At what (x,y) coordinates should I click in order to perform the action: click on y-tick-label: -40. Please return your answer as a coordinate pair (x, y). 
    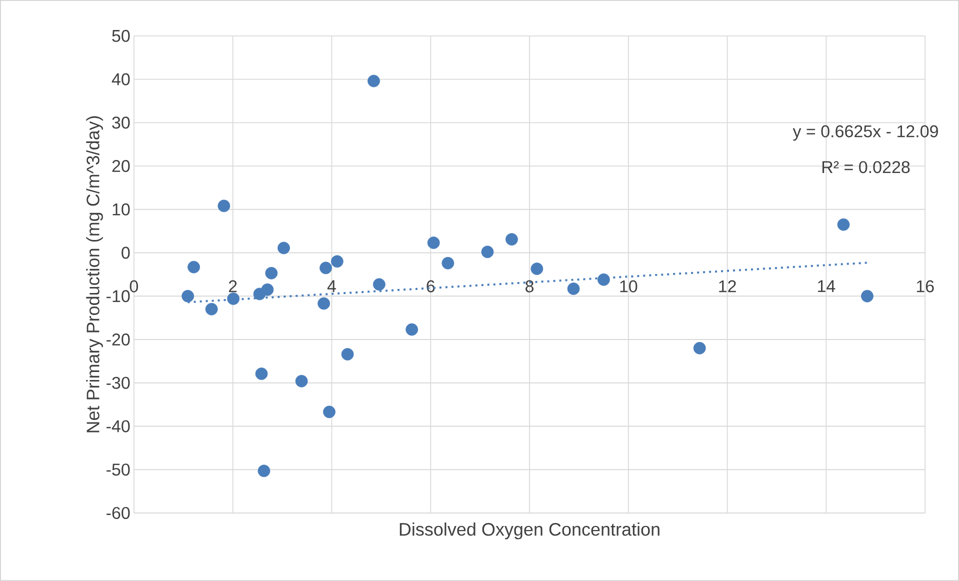
    Looking at the image, I should click on (118, 426).